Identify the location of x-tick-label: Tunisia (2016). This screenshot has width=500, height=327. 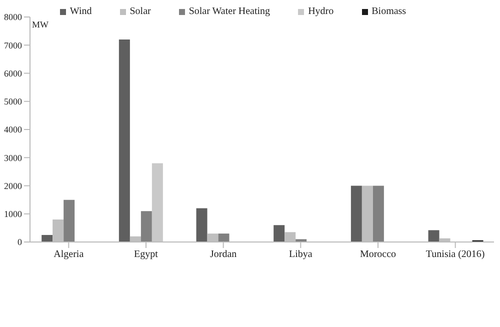
(455, 254).